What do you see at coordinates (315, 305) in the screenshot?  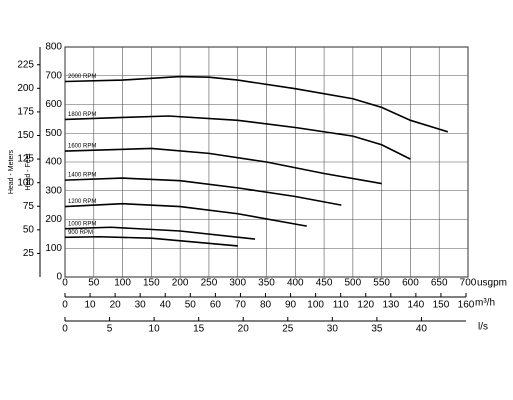 I see `x2-tick-label: 100` at bounding box center [315, 305].